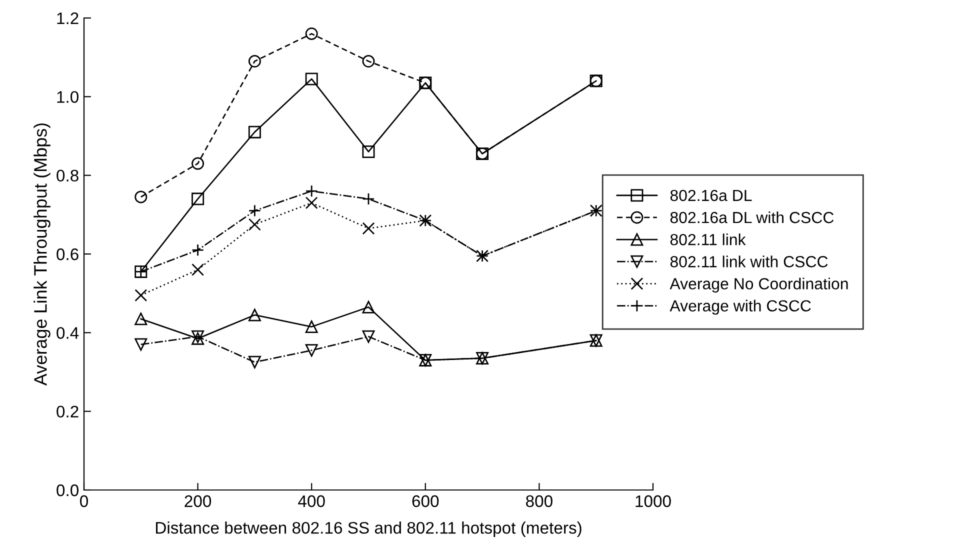 The width and height of the screenshot is (956, 542). Describe the element at coordinates (67, 333) in the screenshot. I see `y-tick-label: 0.4` at that location.